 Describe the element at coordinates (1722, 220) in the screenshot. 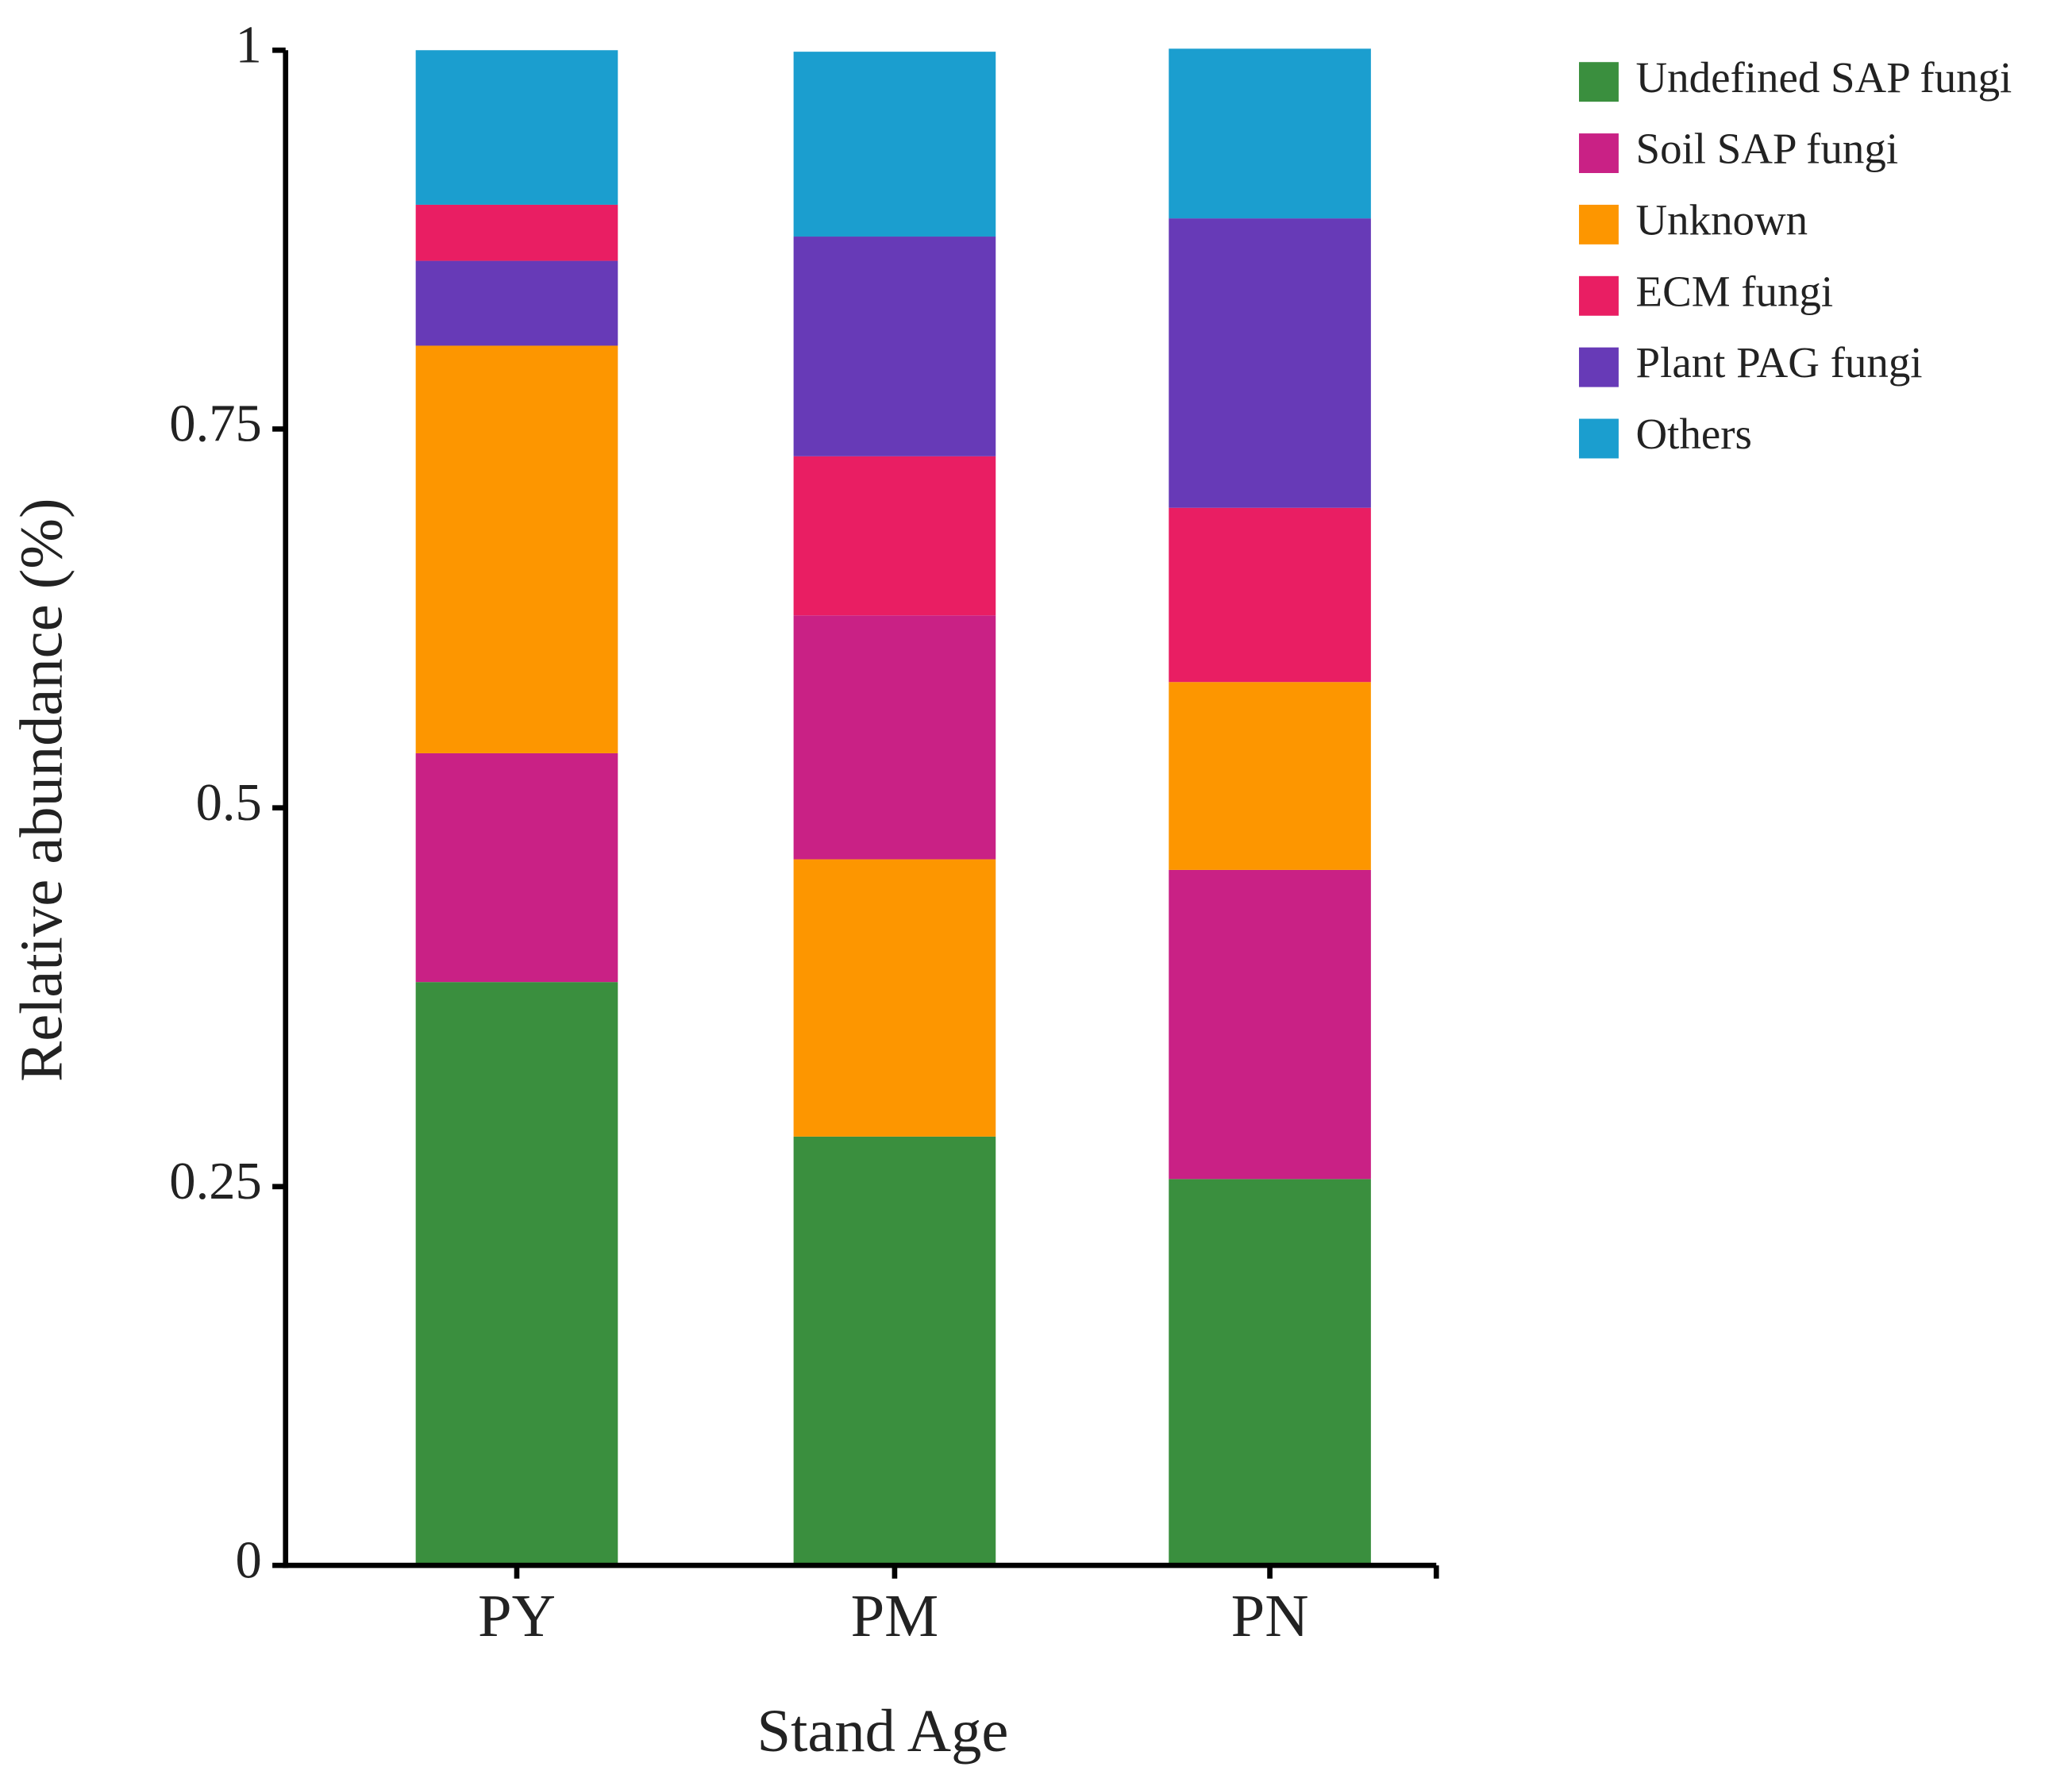

I see `legend-label: Unknown` at that location.